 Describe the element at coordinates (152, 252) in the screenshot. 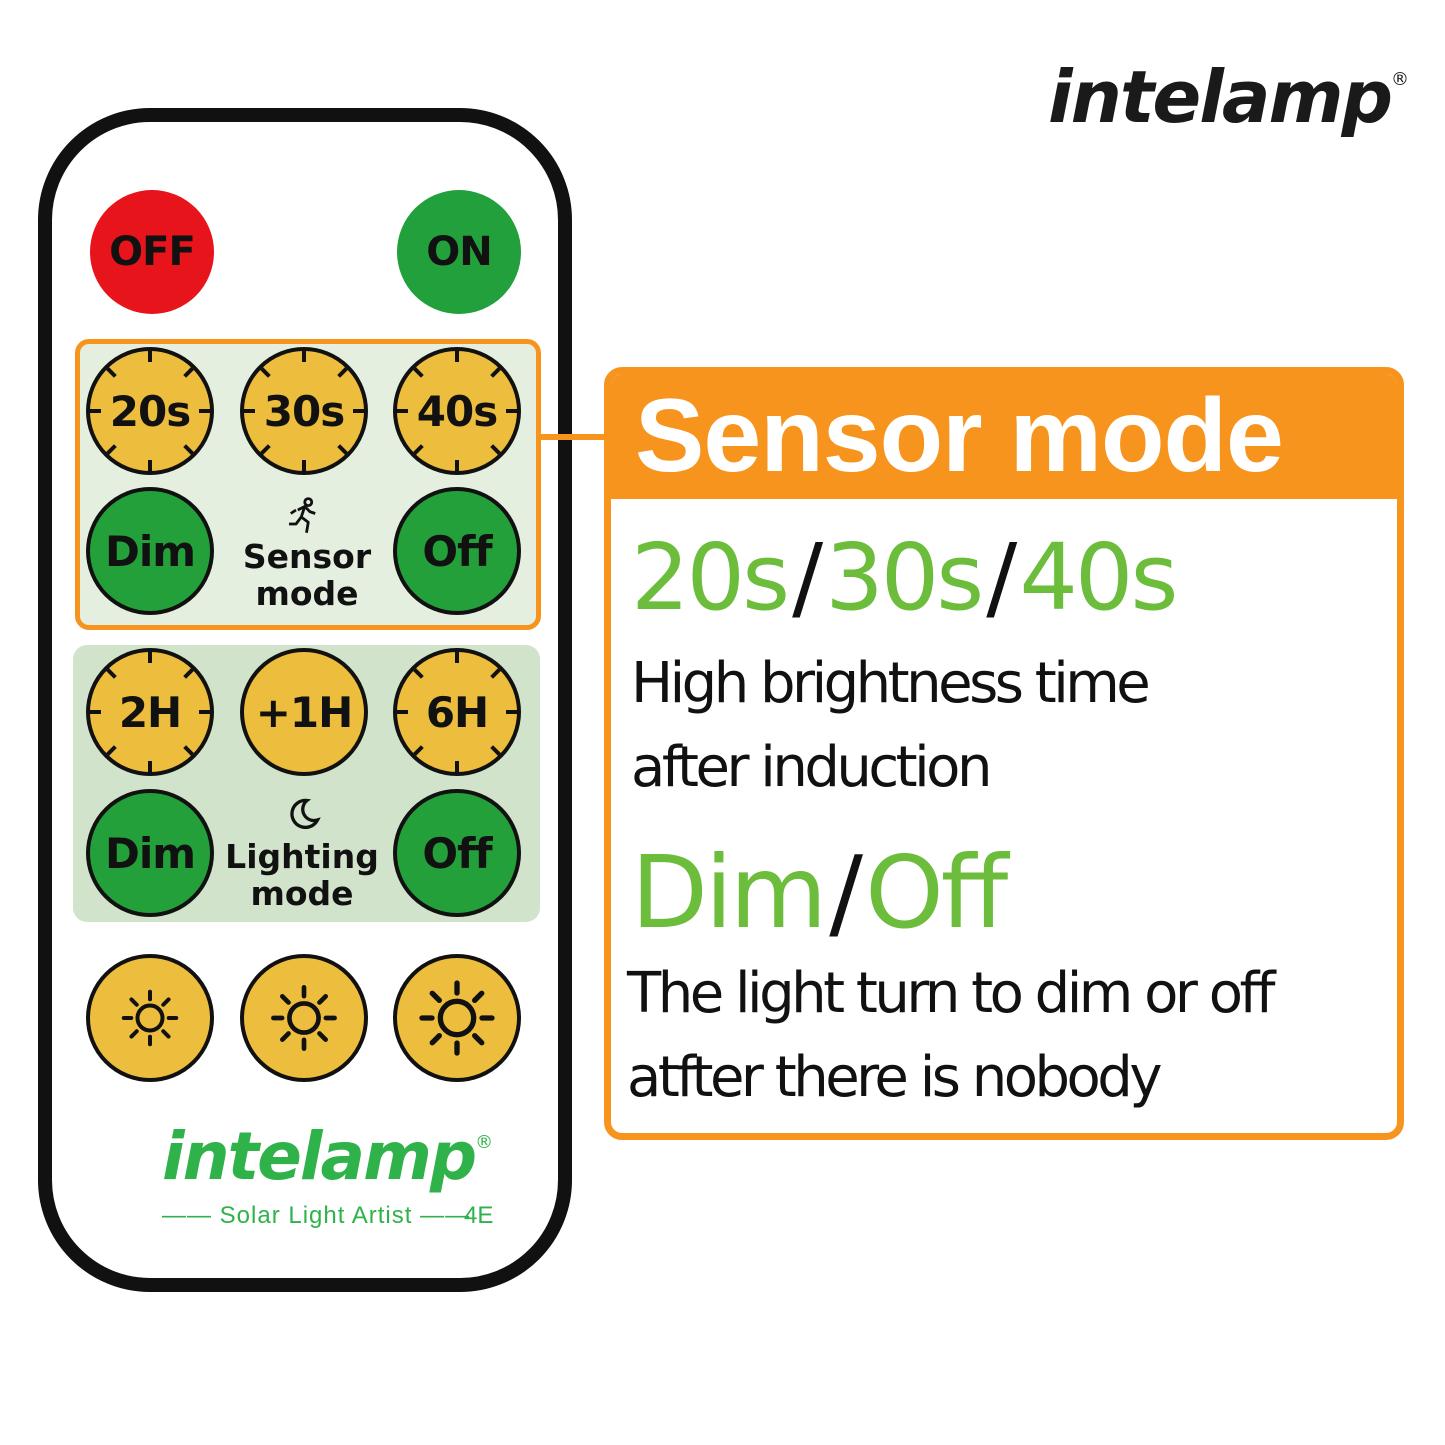

I see `power-off-button: OFF` at that location.